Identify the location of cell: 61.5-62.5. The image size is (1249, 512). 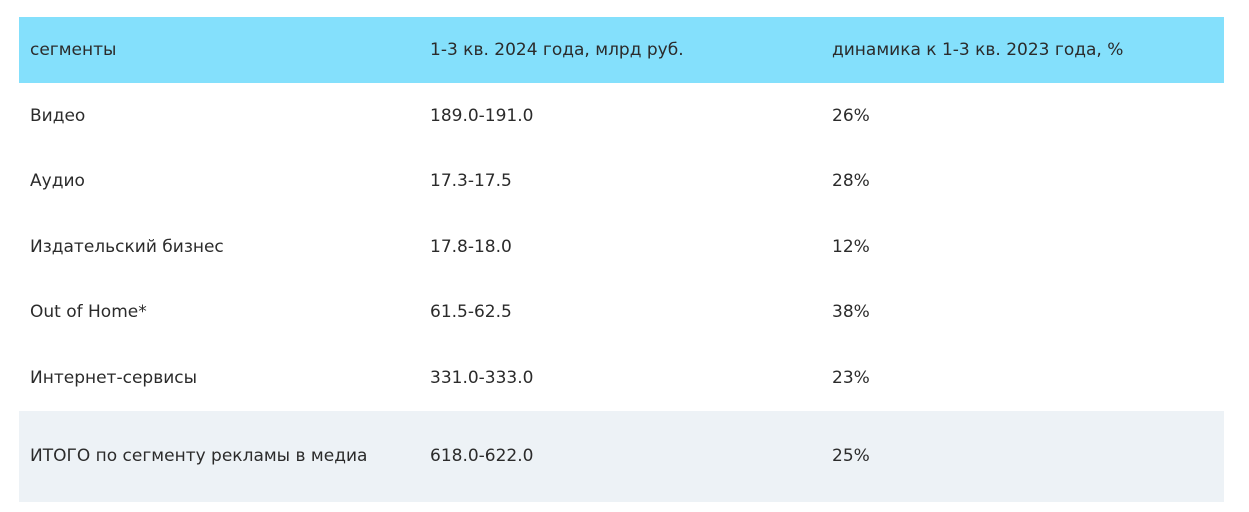
(471, 312).